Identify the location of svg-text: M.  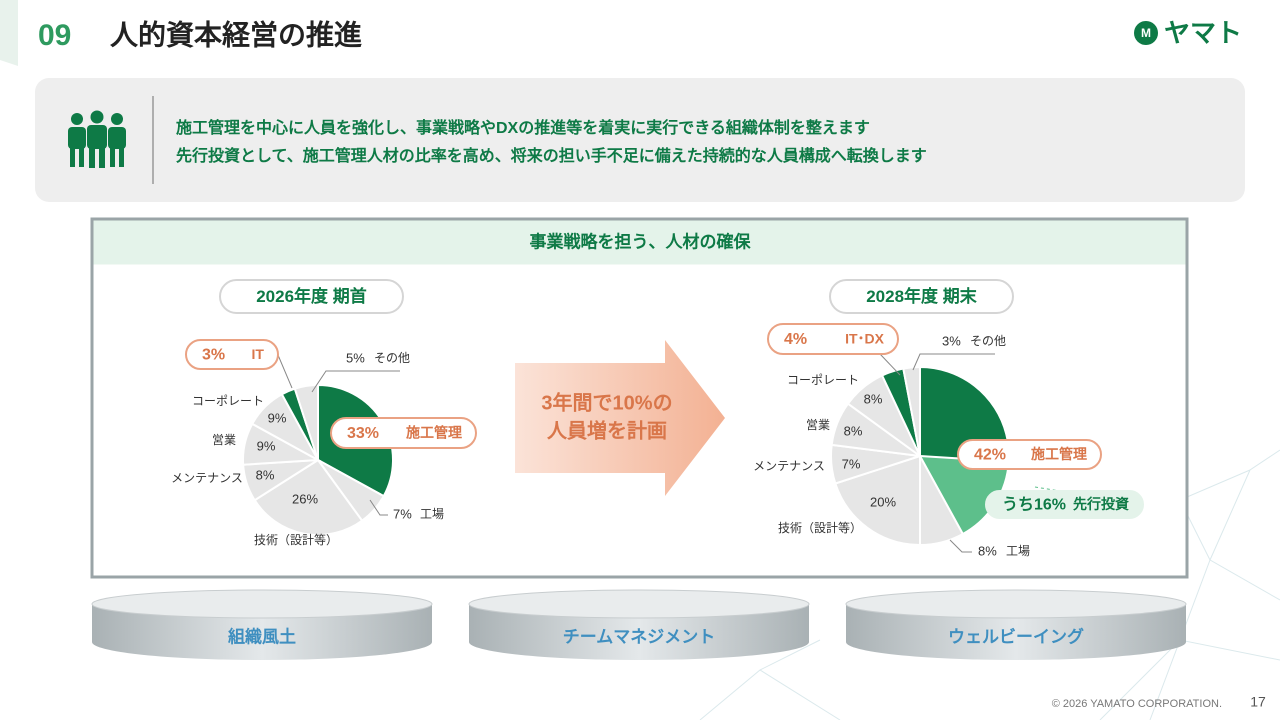
(1146, 33).